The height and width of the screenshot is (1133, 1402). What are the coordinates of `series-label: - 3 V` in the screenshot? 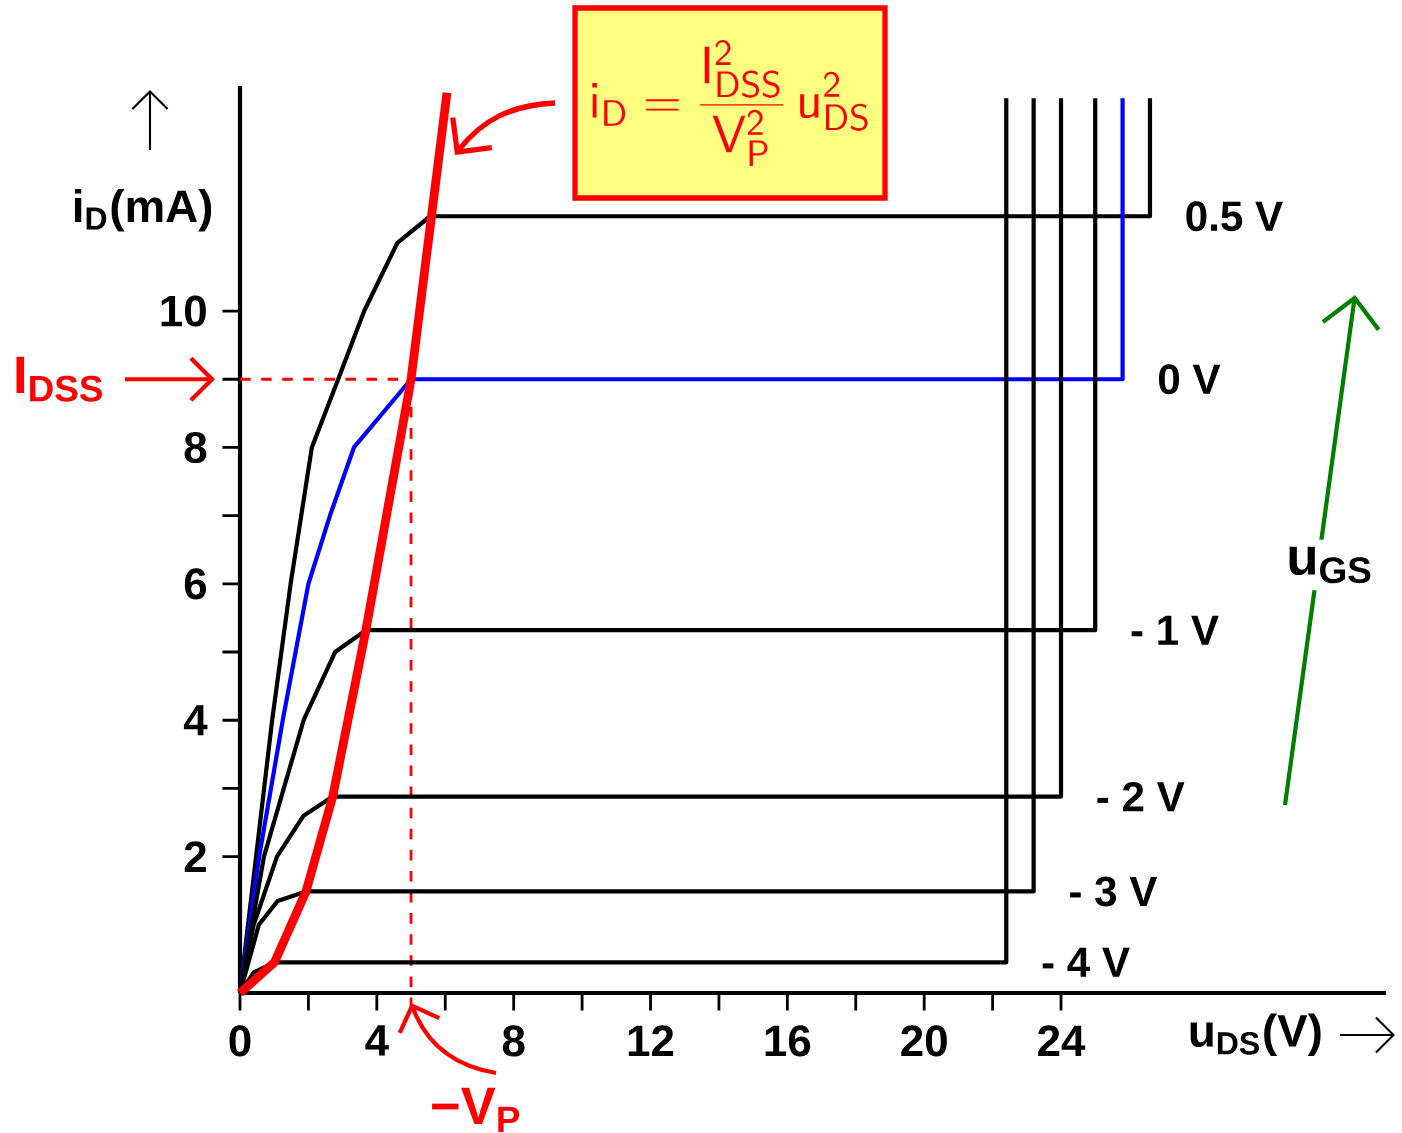 It's located at (1114, 891).